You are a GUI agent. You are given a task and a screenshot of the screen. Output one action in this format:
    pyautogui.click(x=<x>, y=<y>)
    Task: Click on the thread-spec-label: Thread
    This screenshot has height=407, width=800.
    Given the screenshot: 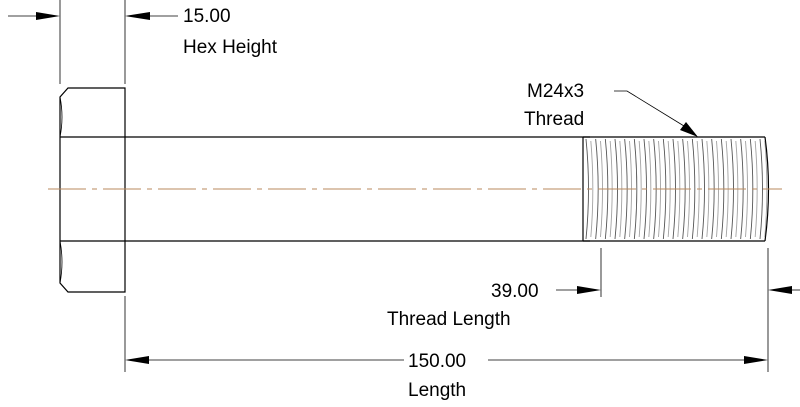 What is the action you would take?
    pyautogui.click(x=554, y=119)
    